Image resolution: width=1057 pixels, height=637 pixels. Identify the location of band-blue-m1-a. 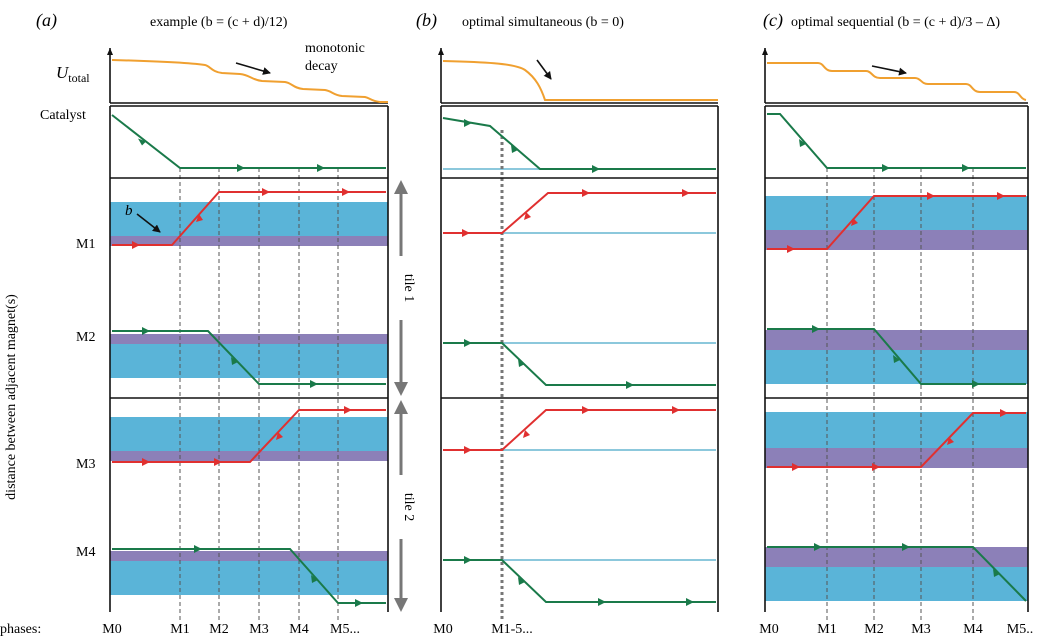
(249, 219).